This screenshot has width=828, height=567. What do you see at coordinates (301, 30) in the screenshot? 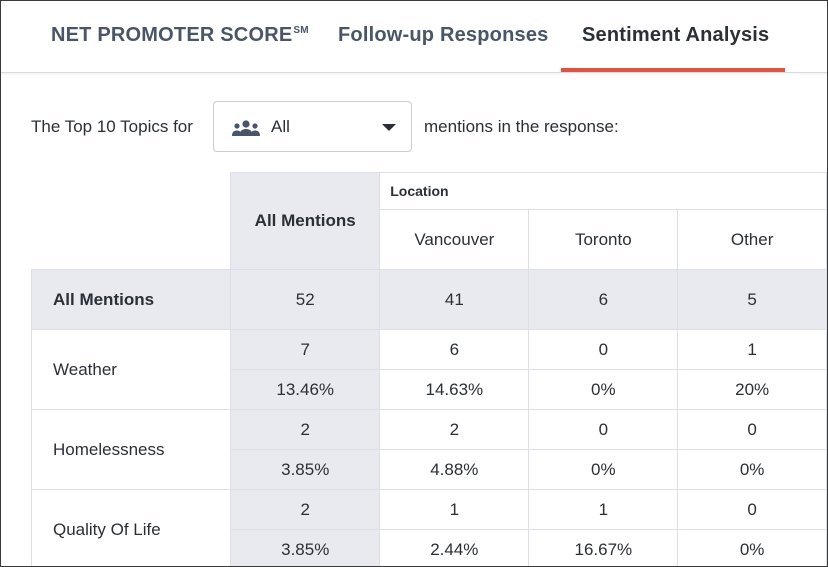
I see `service-mark: SM` at bounding box center [301, 30].